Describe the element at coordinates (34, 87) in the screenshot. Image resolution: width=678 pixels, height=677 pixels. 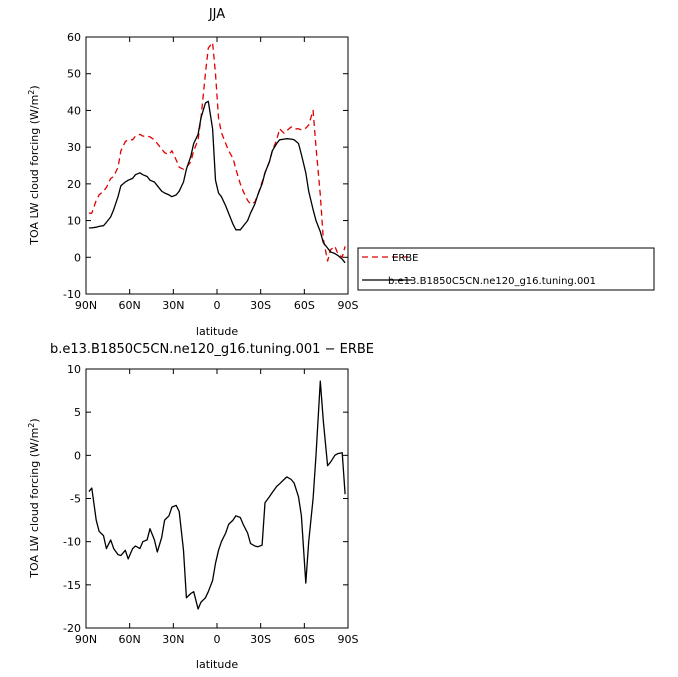
I see `top-y-axis-label-end: )` at that location.